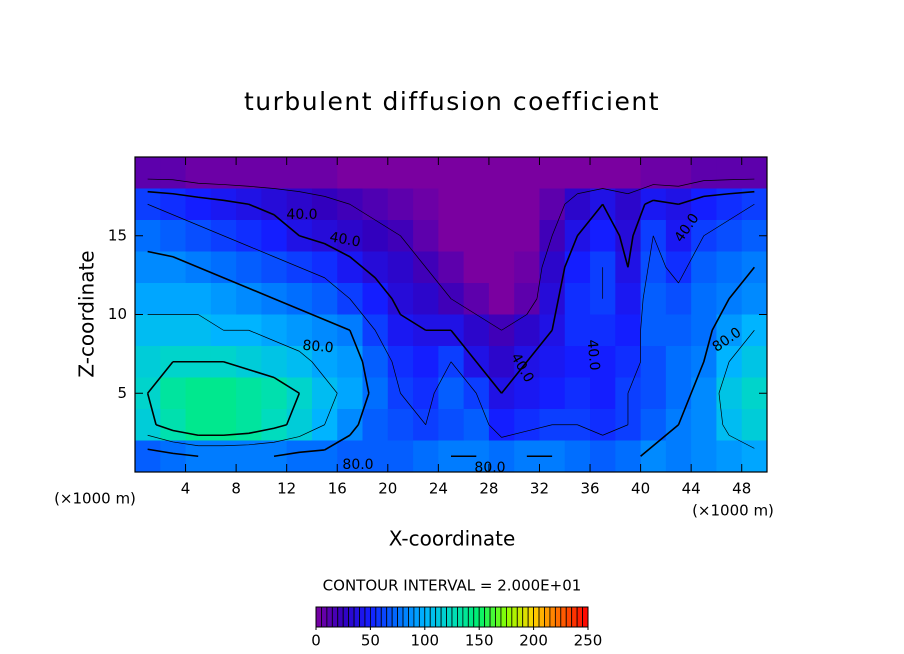 Image resolution: width=904 pixels, height=654 pixels. Describe the element at coordinates (479, 641) in the screenshot. I see `colorbar-tick-label: 150` at that location.